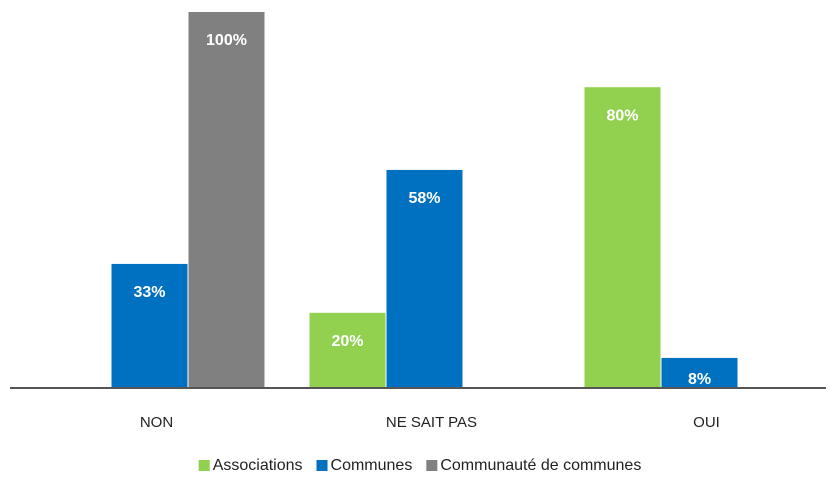  Describe the element at coordinates (258, 465) in the screenshot. I see `legend-label: Associations` at that location.